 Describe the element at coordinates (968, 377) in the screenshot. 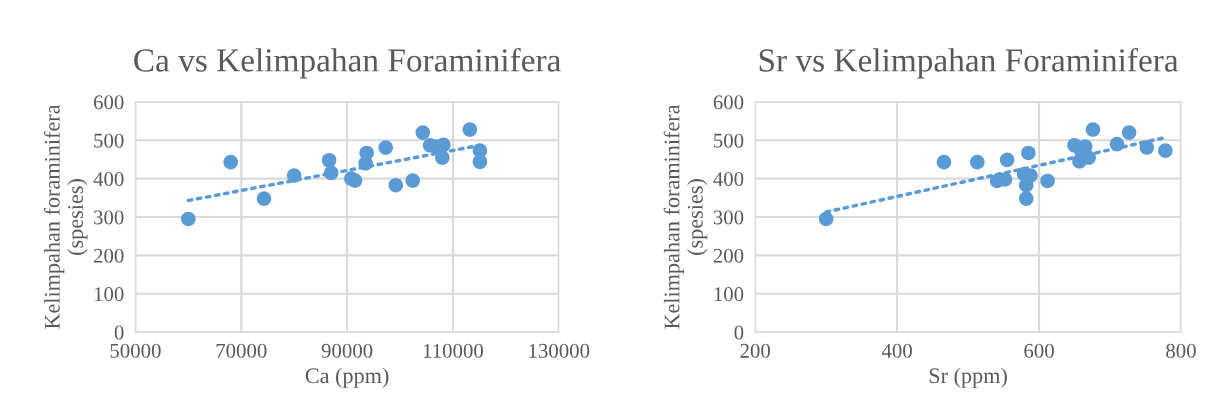

I see `x-axis-title: Sr (ppm)` at that location.